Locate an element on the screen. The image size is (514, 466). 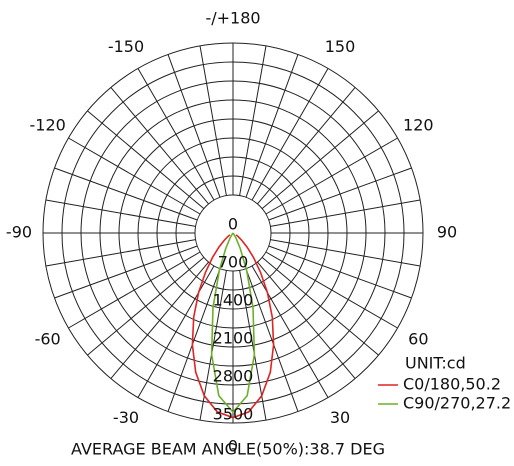
unit-label: UNIT:cd is located at coordinates (435, 363).